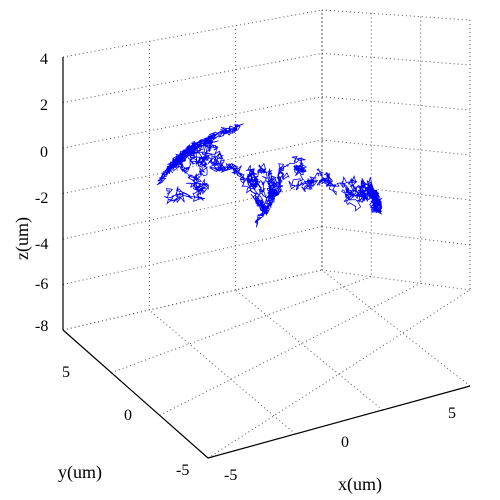 The image size is (500, 500). I want to click on y-tick-label: 5, so click(66, 372).